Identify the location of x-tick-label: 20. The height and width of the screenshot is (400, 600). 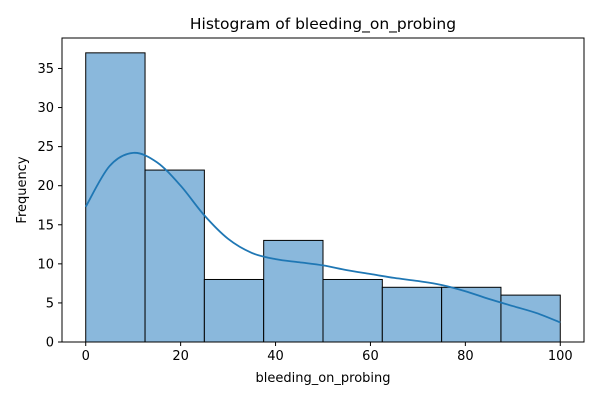
(180, 356).